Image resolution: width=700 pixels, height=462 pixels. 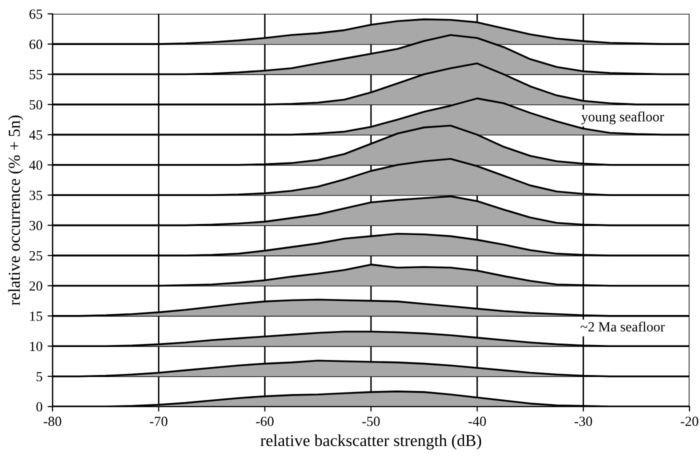 What do you see at coordinates (36, 316) in the screenshot?
I see `y-tick-label: 15` at bounding box center [36, 316].